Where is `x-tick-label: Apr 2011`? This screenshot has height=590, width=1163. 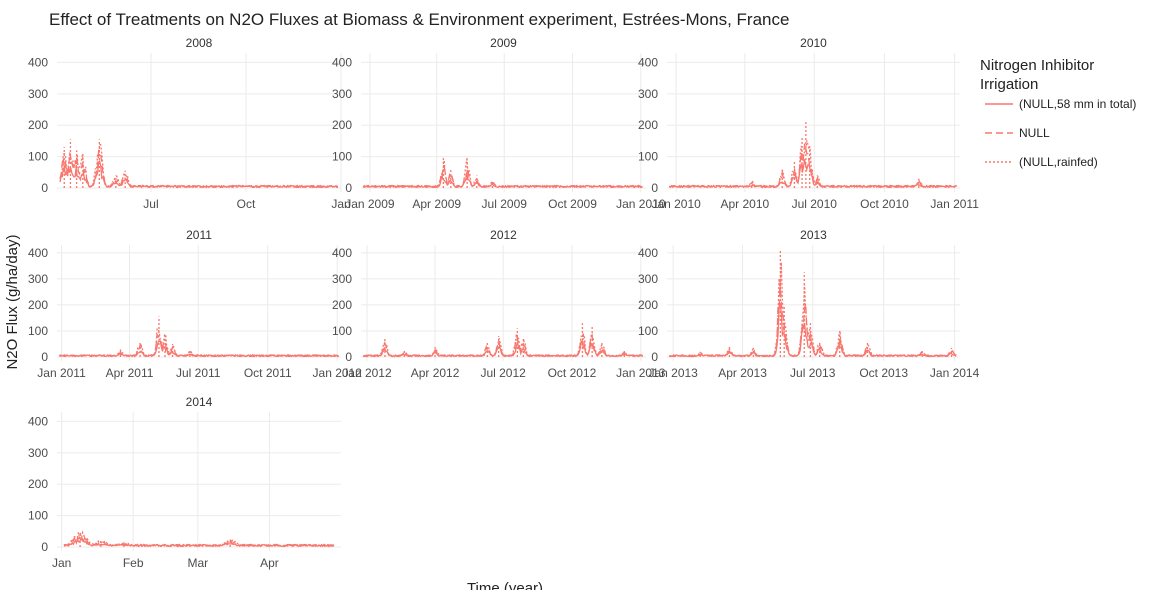 x-tick-label: Apr 2011 is located at coordinates (130, 373).